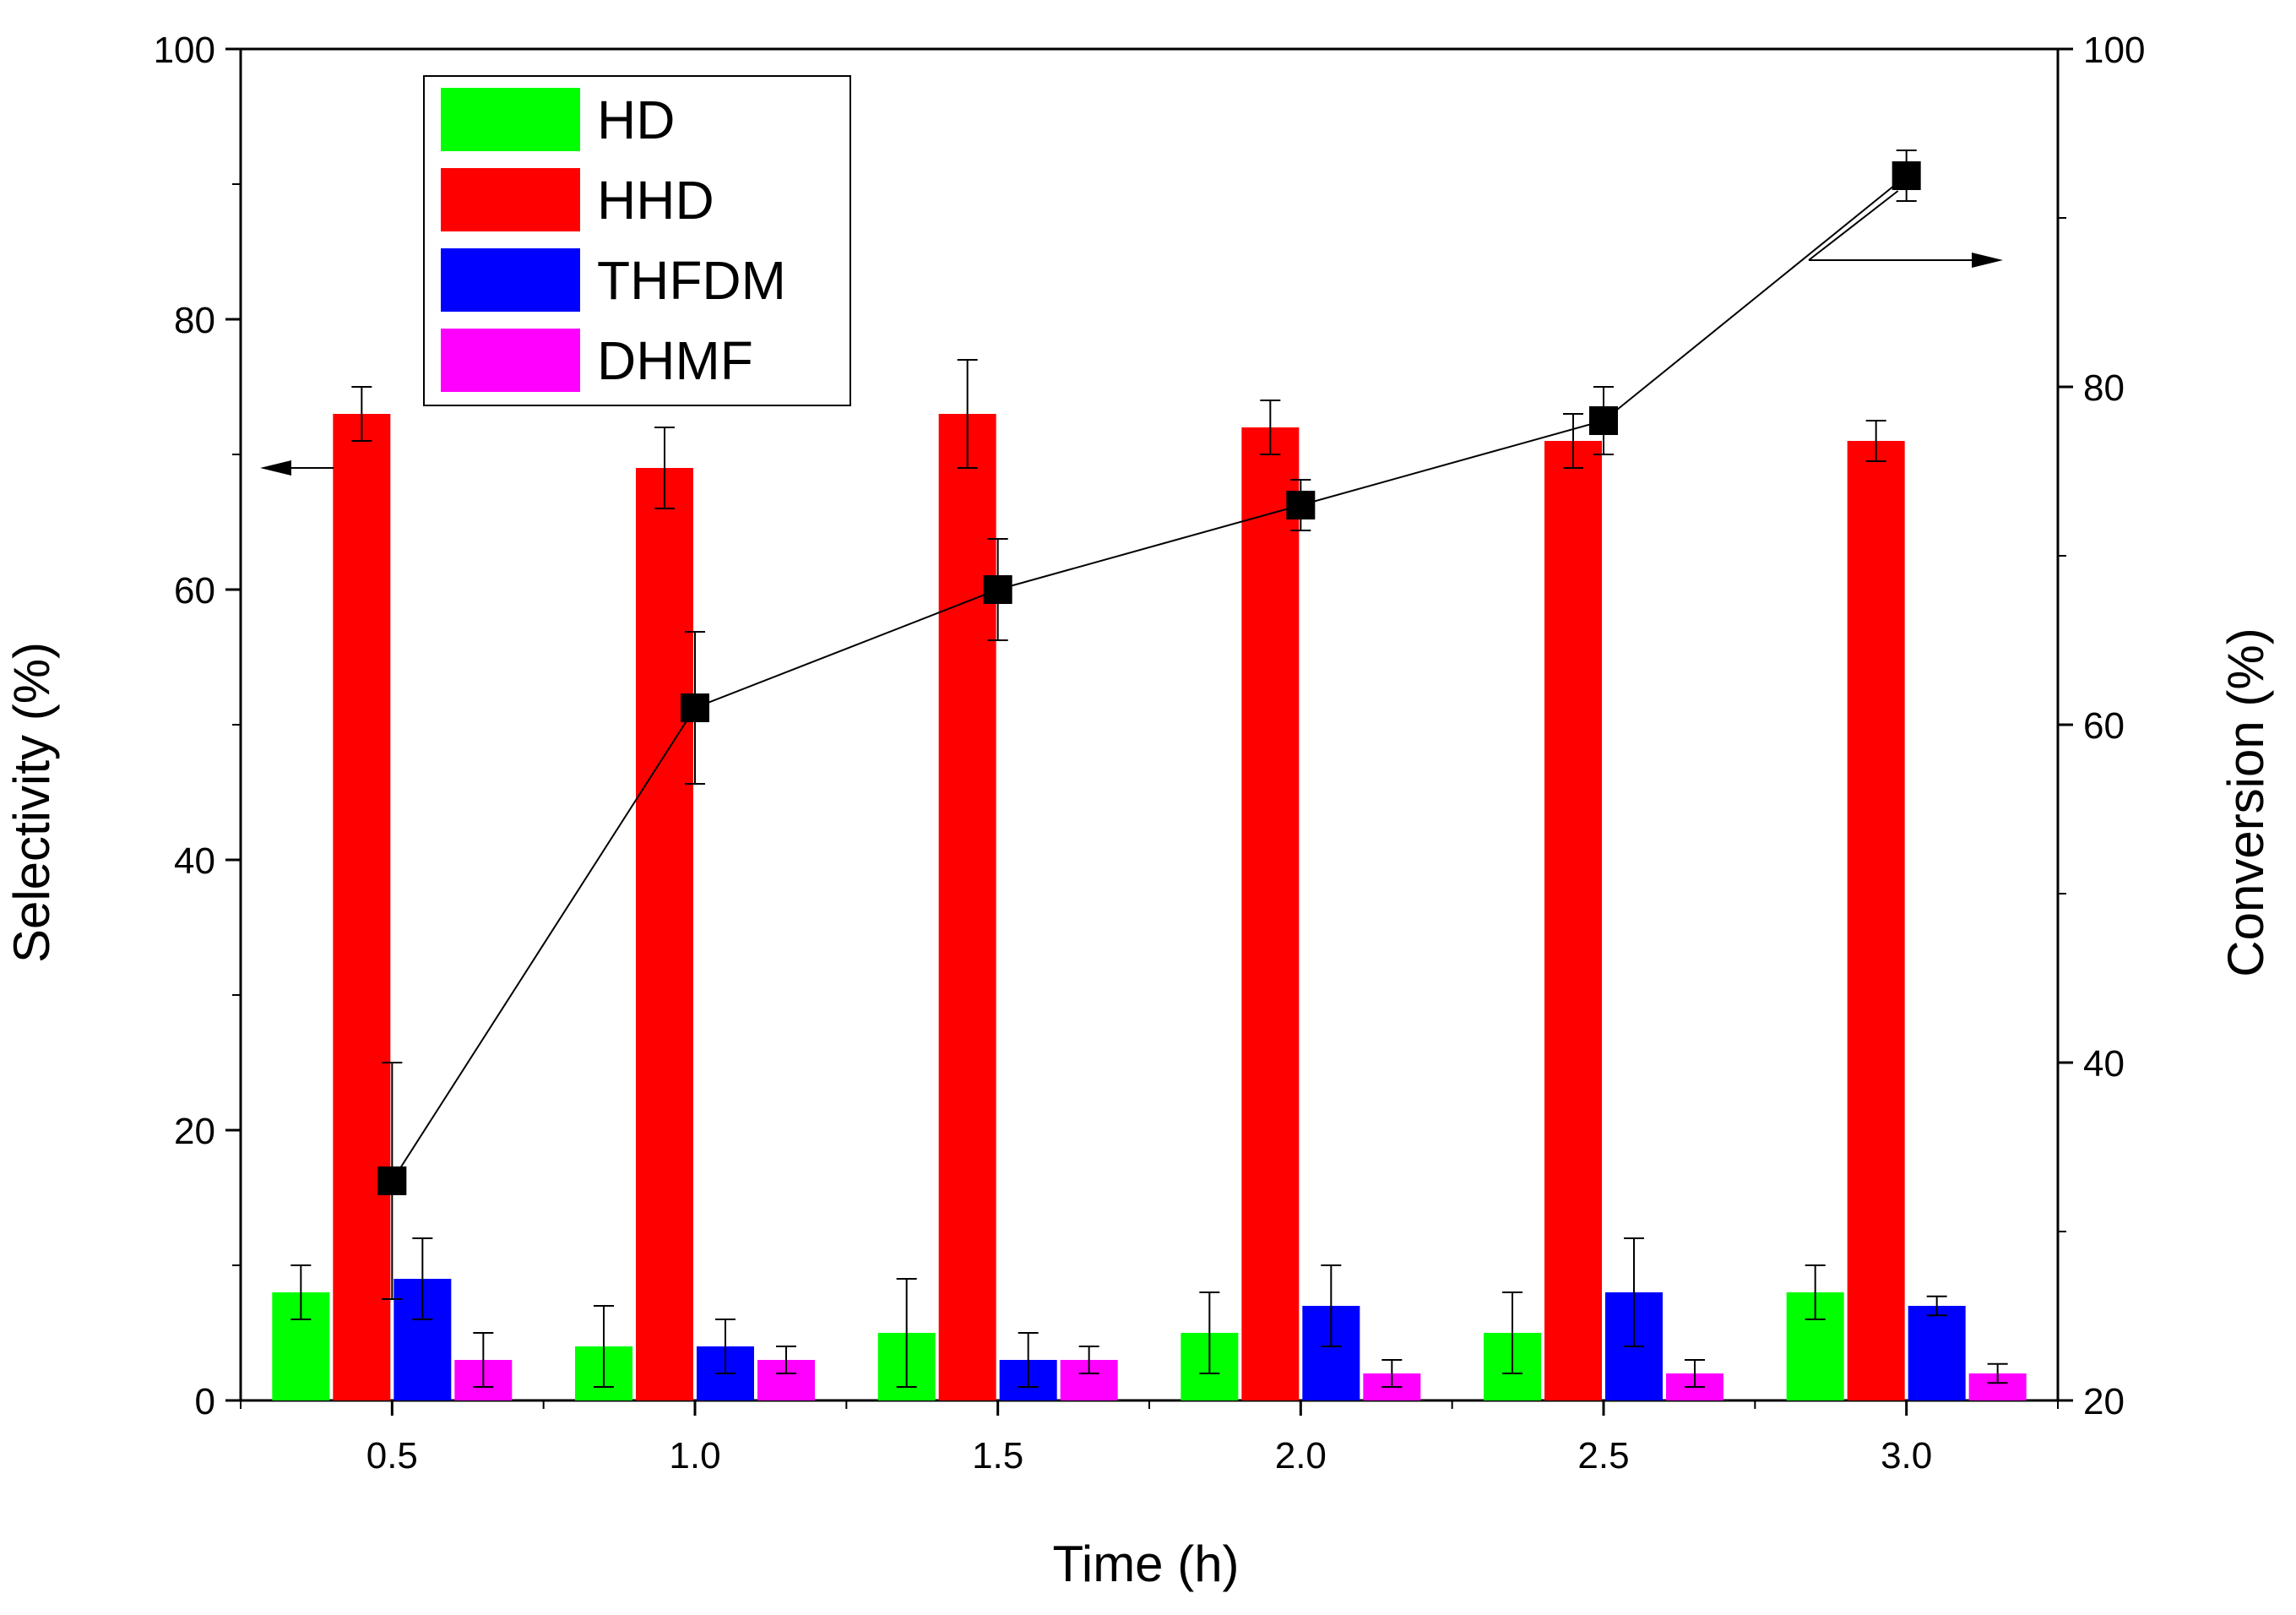  Describe the element at coordinates (1603, 1455) in the screenshot. I see `x-tick-label: 2.5` at that location.